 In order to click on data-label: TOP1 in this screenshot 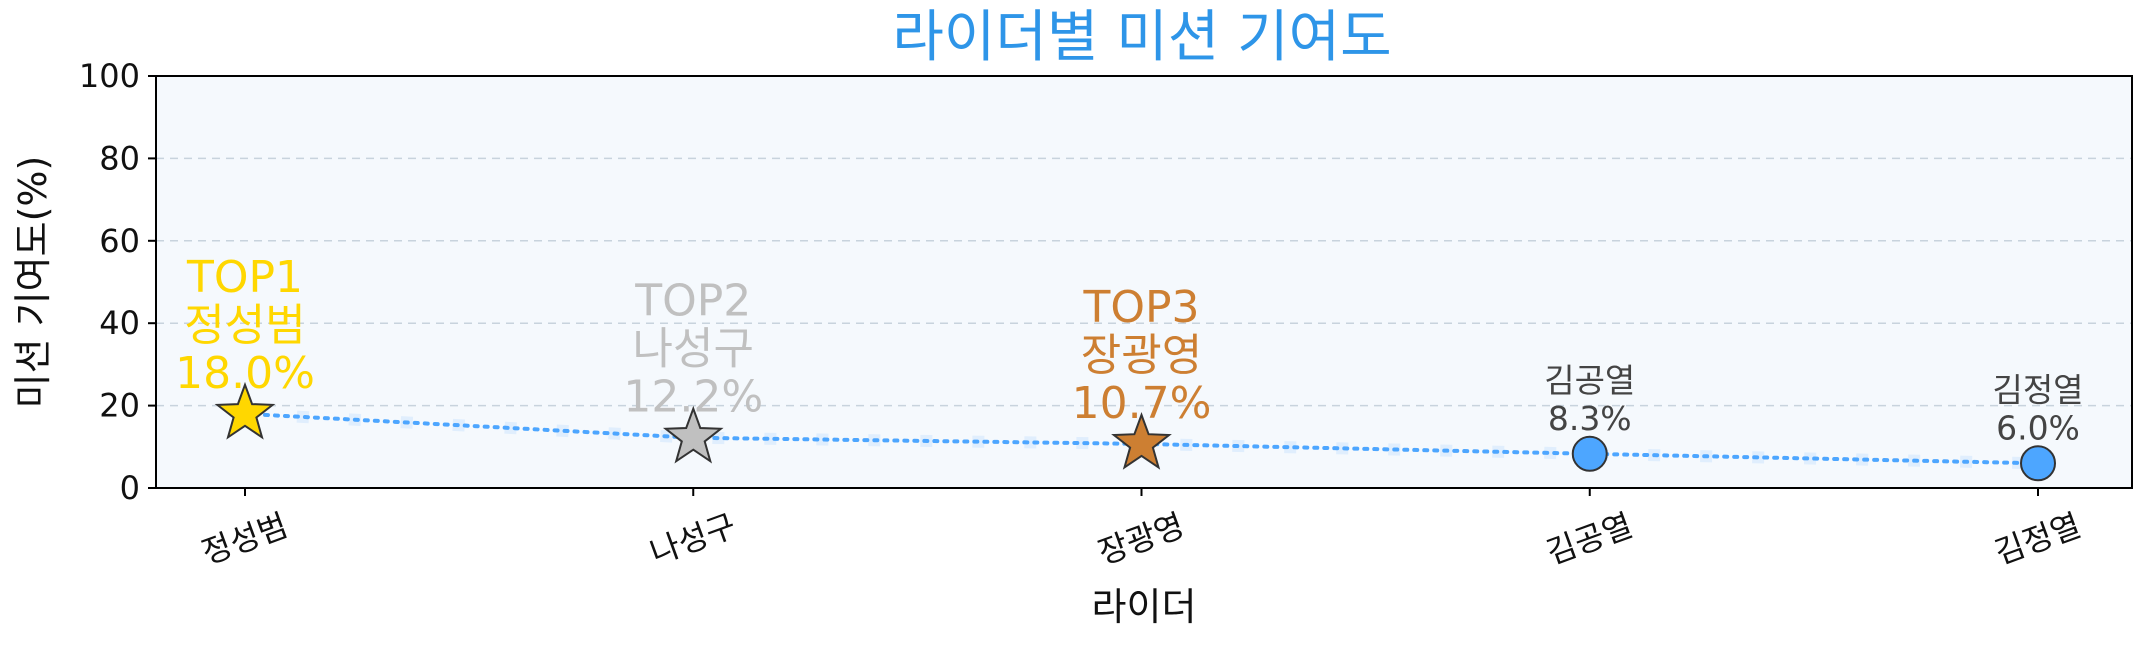, I will do `click(244, 277)`.